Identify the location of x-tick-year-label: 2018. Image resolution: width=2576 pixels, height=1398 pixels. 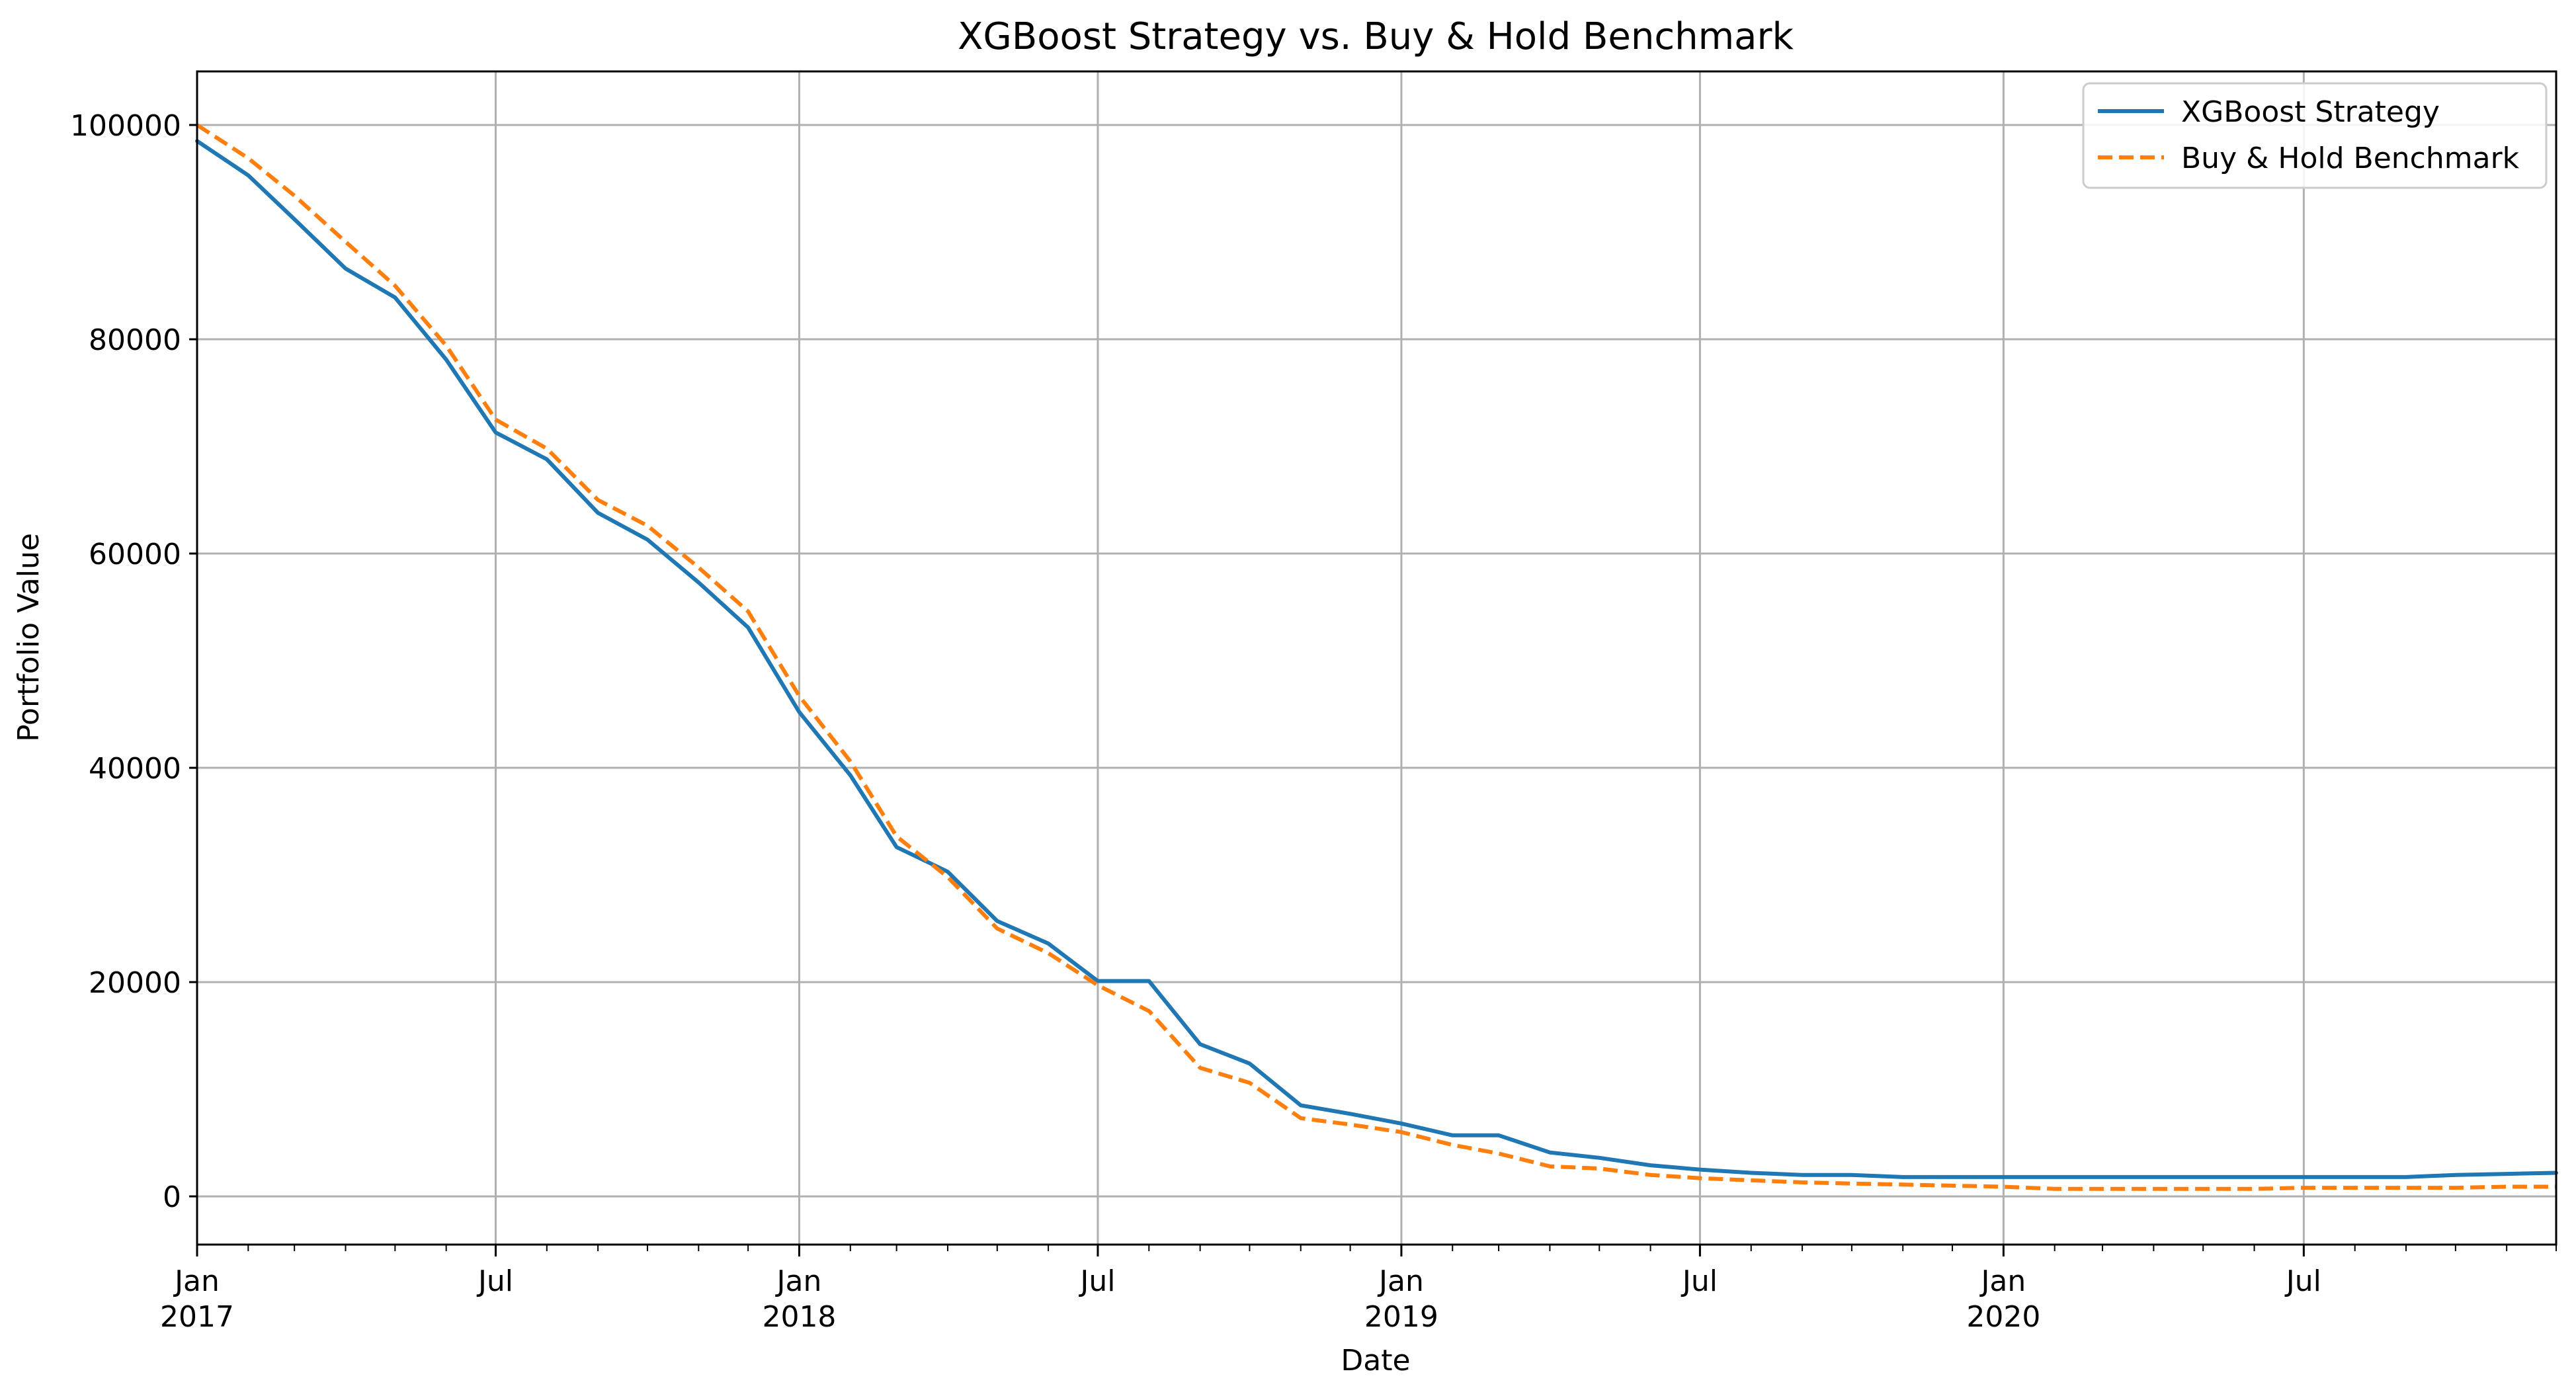
(799, 1317).